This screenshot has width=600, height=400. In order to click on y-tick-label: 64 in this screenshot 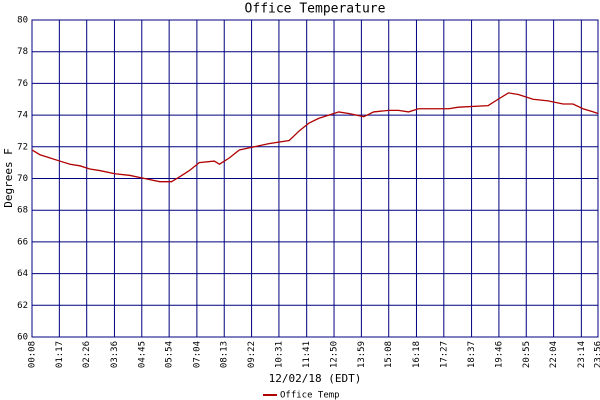, I will do `click(22, 274)`.